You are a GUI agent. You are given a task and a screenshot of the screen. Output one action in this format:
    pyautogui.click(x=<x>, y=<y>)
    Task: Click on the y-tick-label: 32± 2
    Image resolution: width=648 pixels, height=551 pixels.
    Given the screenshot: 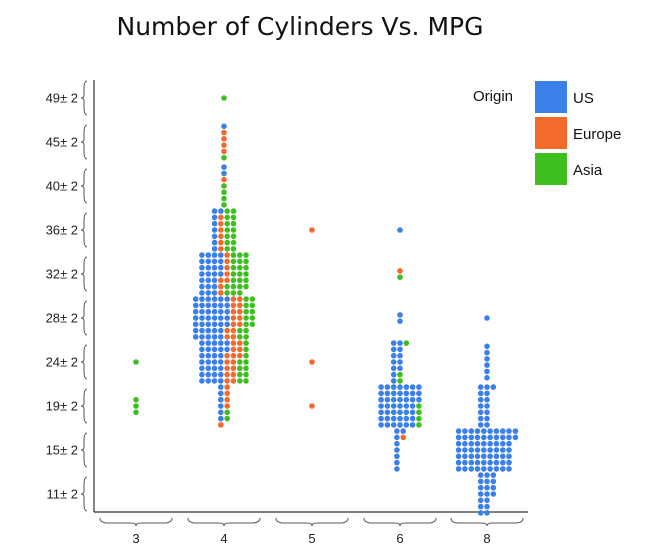 What is the action you would take?
    pyautogui.click(x=62, y=274)
    